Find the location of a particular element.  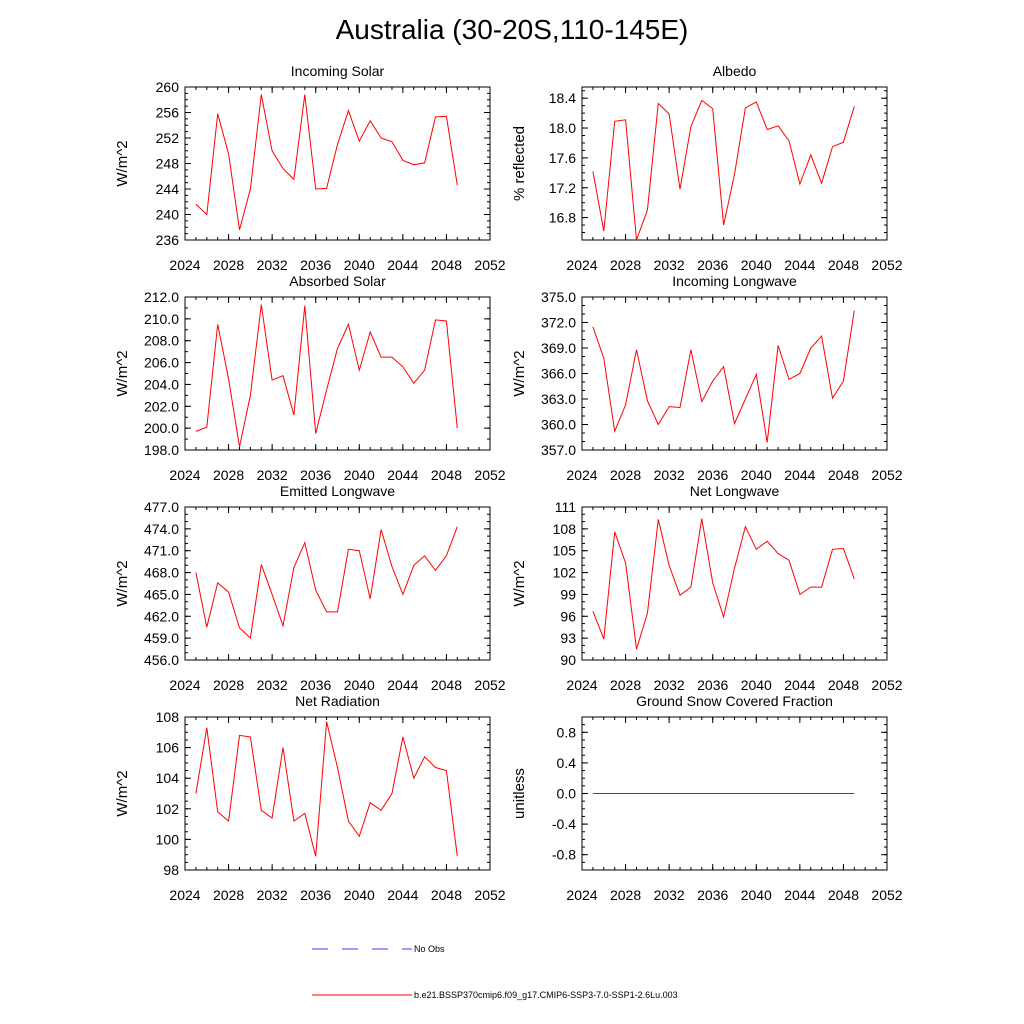

y-tick-label: 236 is located at coordinates (168, 240).